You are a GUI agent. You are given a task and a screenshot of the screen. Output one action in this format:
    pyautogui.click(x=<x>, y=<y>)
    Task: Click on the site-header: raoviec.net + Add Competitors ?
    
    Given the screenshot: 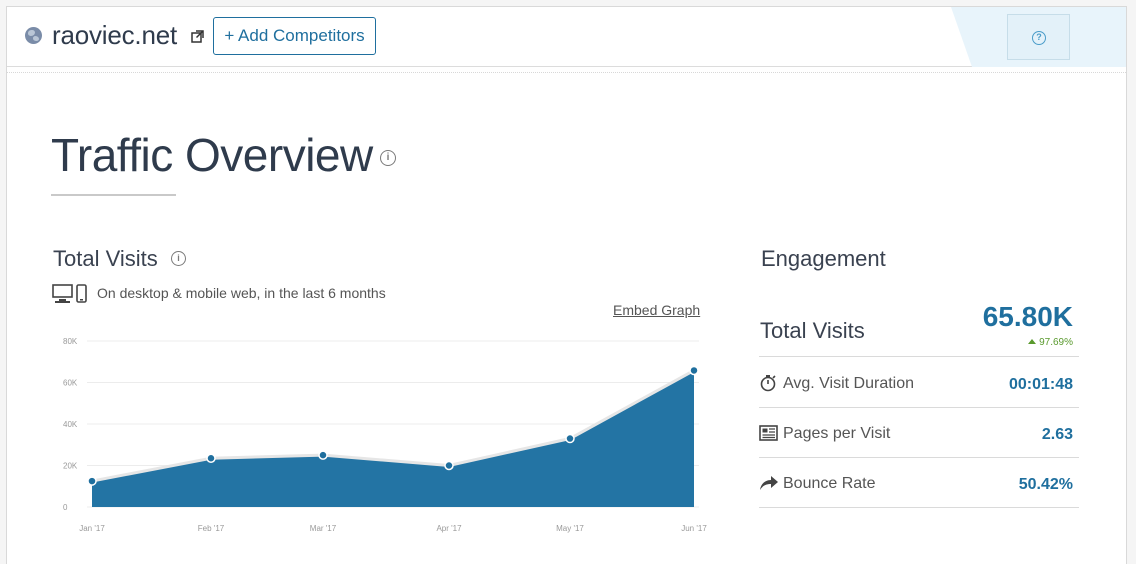 What is the action you would take?
    pyautogui.click(x=566, y=37)
    